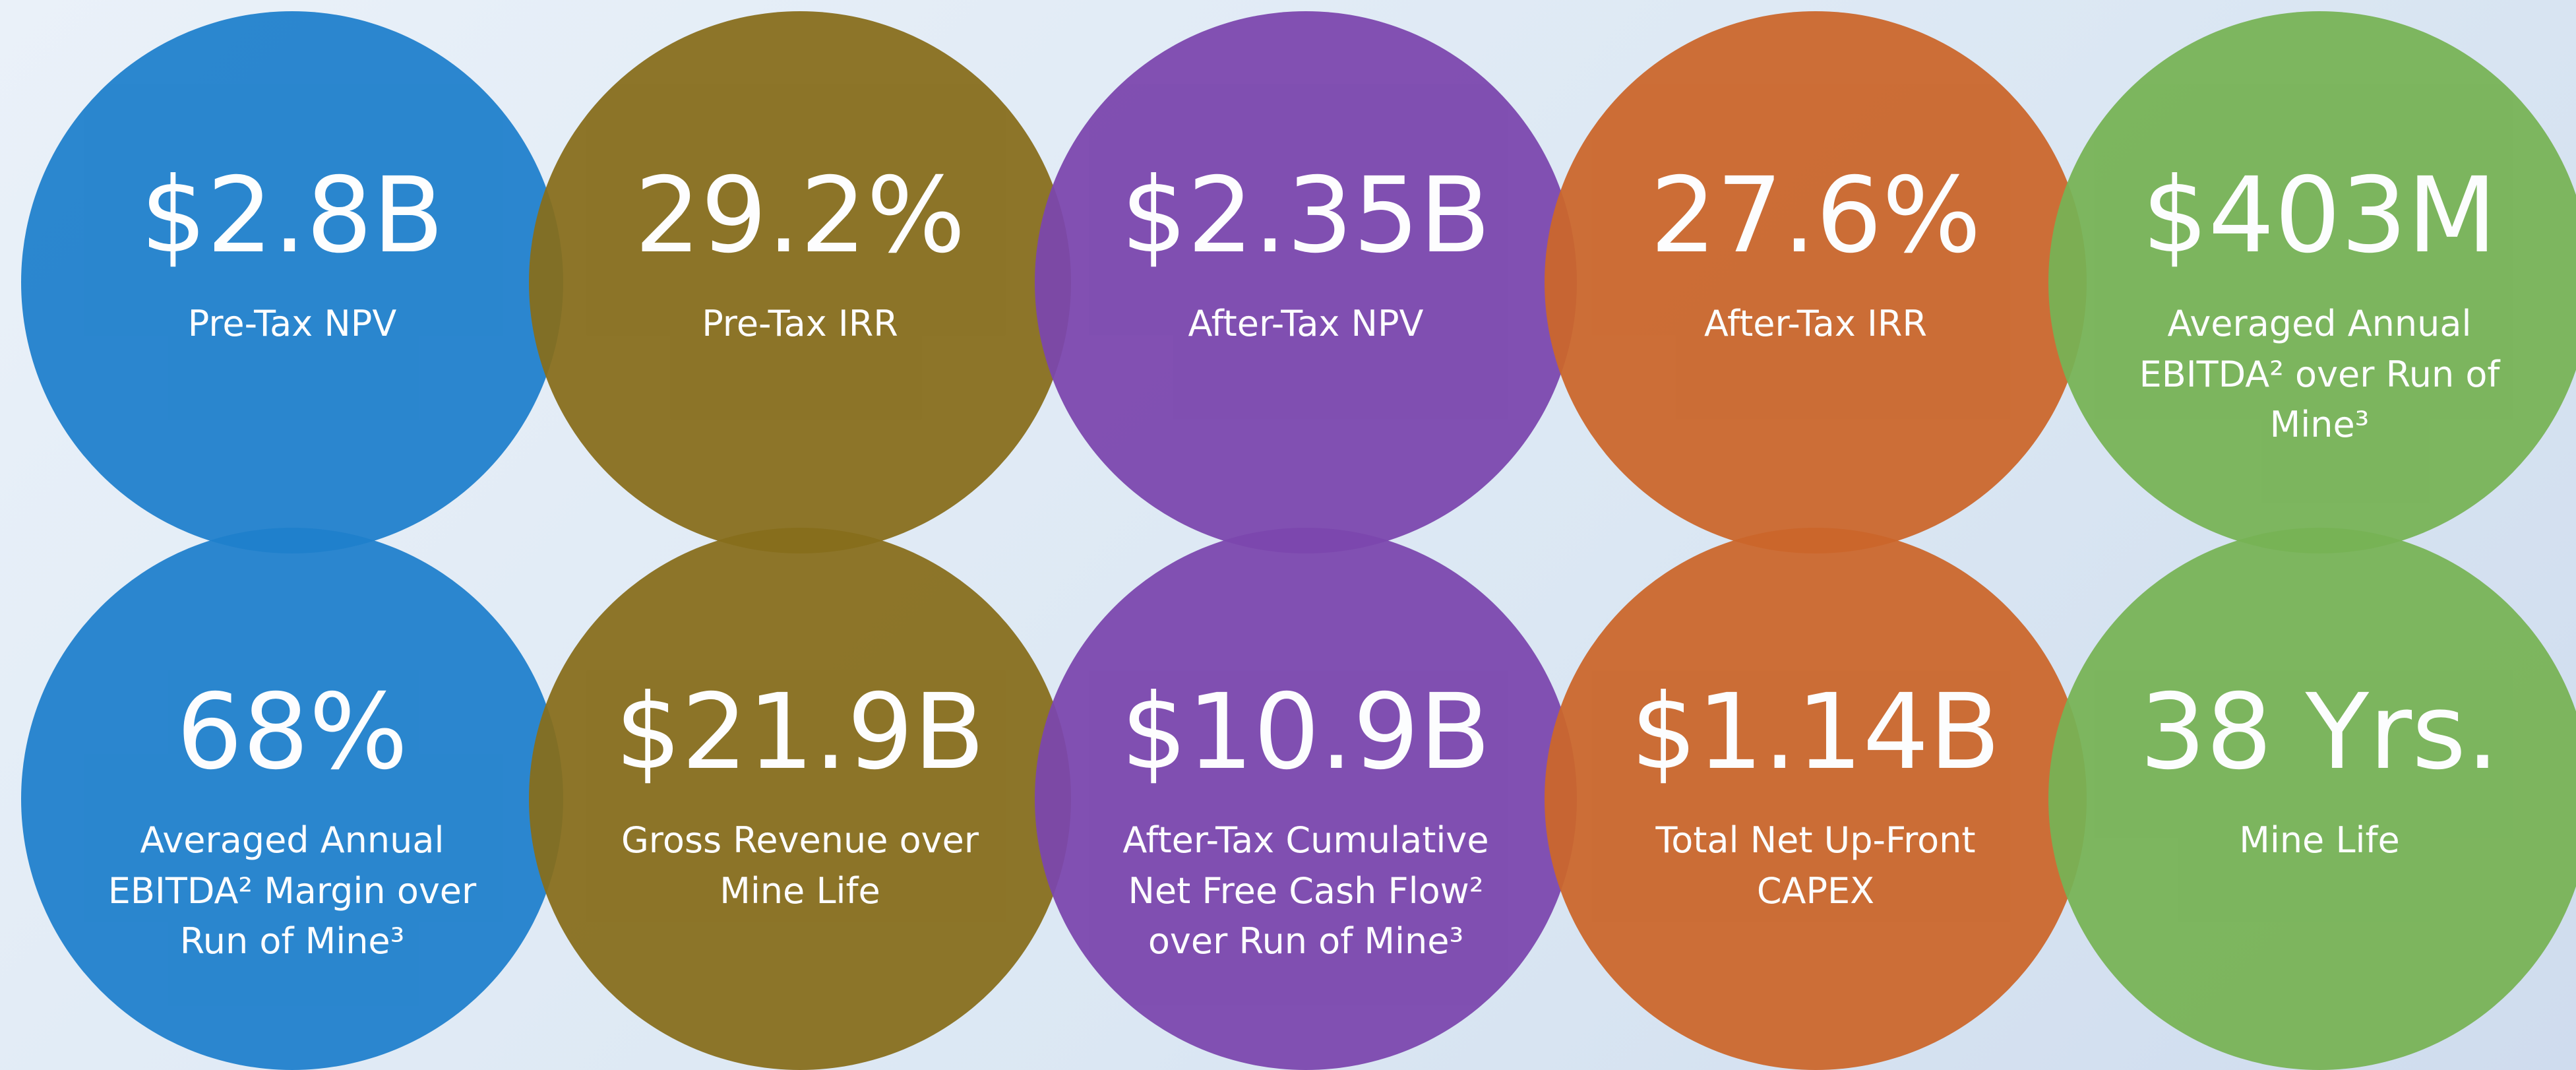 This screenshot has width=2576, height=1070. I want to click on metric-value: $10.9B, so click(1305, 733).